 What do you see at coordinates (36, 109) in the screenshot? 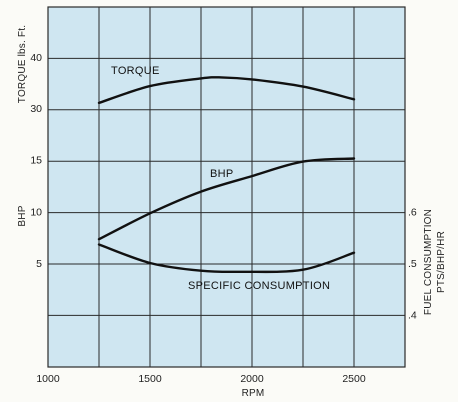
I see `torque-tick-label: 30` at bounding box center [36, 109].